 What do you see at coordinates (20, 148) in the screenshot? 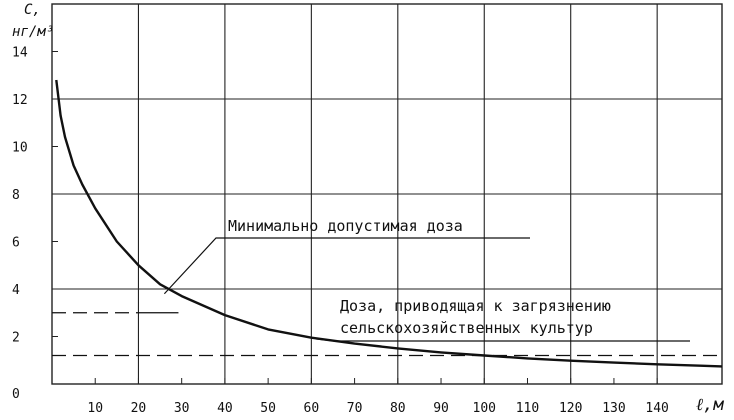
I see `y-tick-label-10: 10` at bounding box center [20, 148].